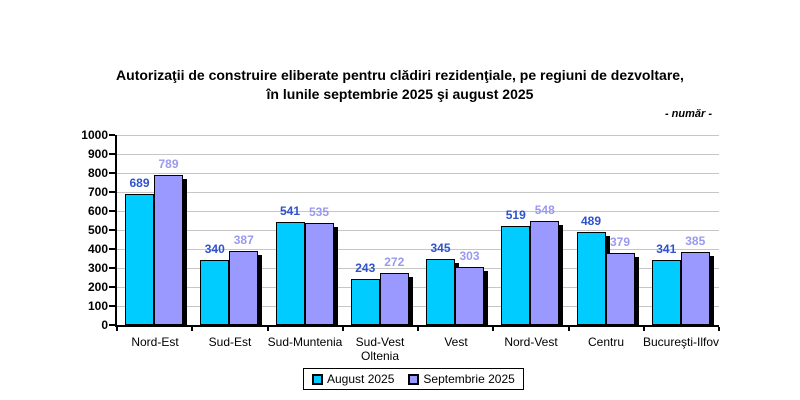 The height and width of the screenshot is (400, 800). What do you see at coordinates (215, 292) in the screenshot?
I see `bar-august-2025-sud-est` at bounding box center [215, 292].